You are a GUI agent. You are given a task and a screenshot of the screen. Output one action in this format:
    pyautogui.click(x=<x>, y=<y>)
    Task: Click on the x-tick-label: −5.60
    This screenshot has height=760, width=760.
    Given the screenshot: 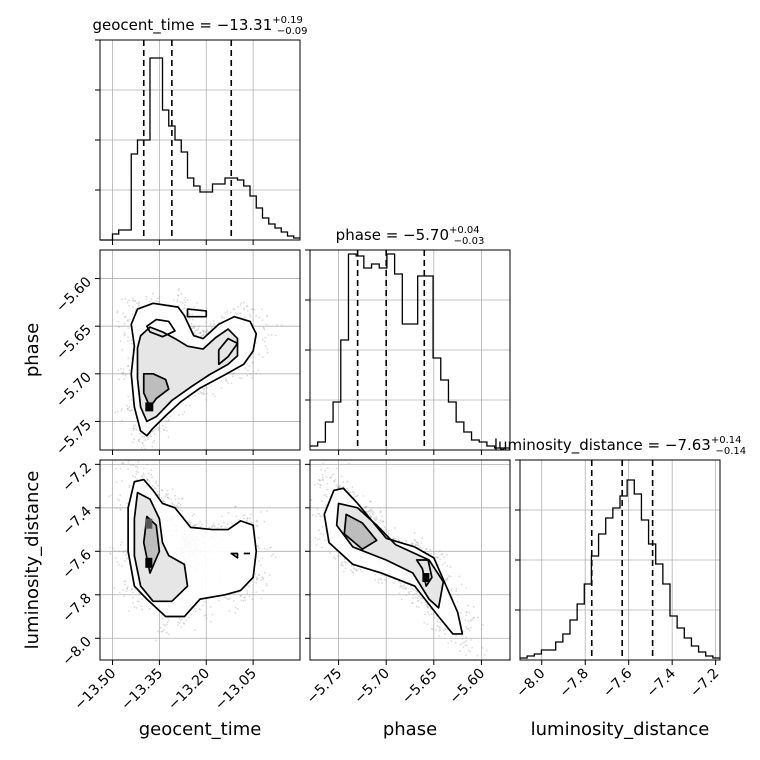 What is the action you would take?
    pyautogui.click(x=468, y=687)
    